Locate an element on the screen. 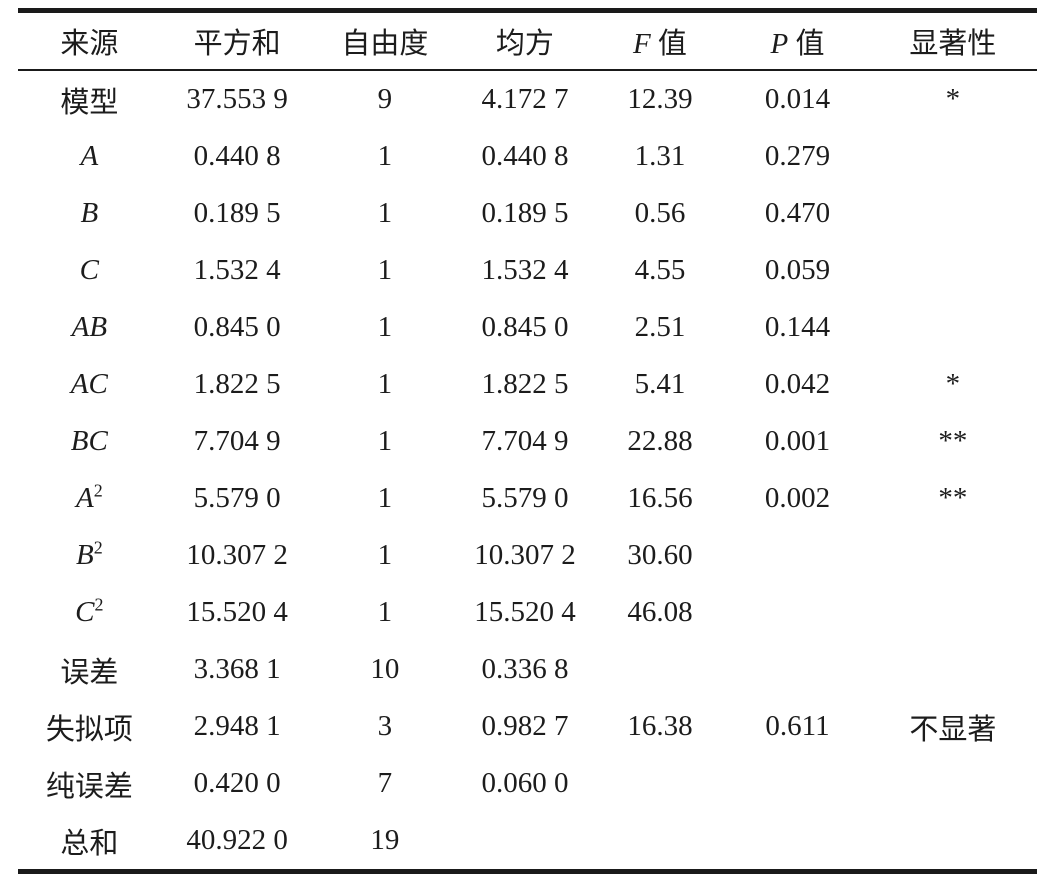  table-row: 纯误差 0.420 0 7 0.060 0 is located at coordinates (527, 783).